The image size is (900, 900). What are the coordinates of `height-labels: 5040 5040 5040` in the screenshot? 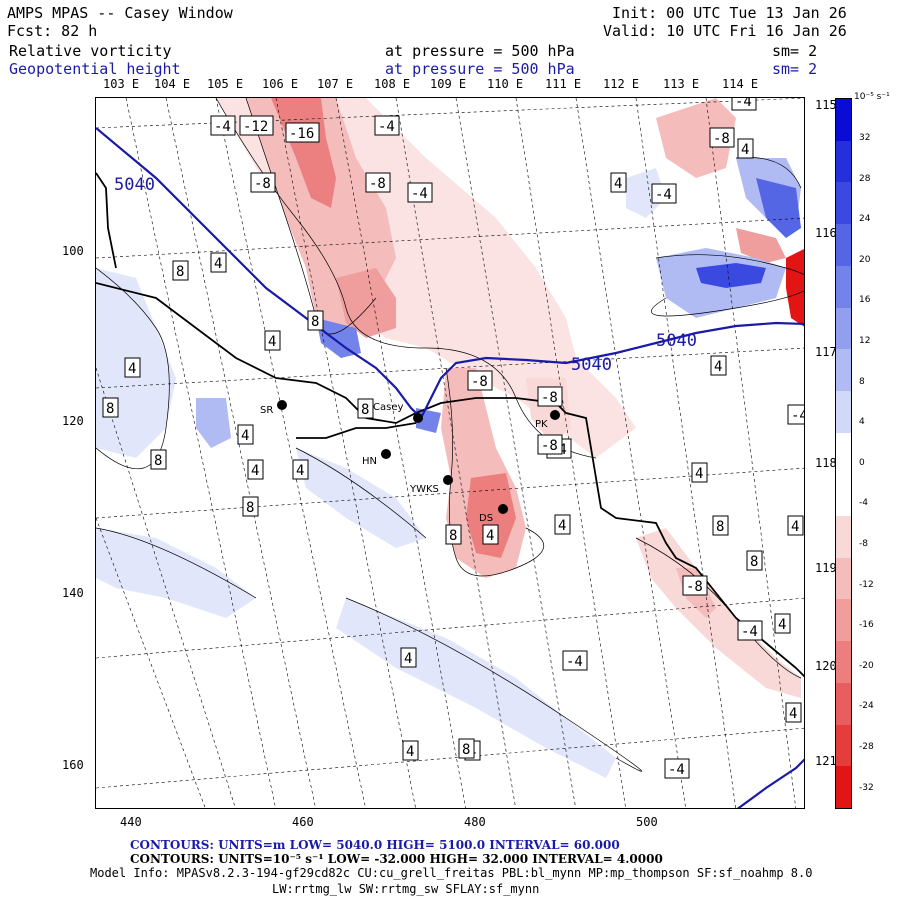 It's located at (405, 275).